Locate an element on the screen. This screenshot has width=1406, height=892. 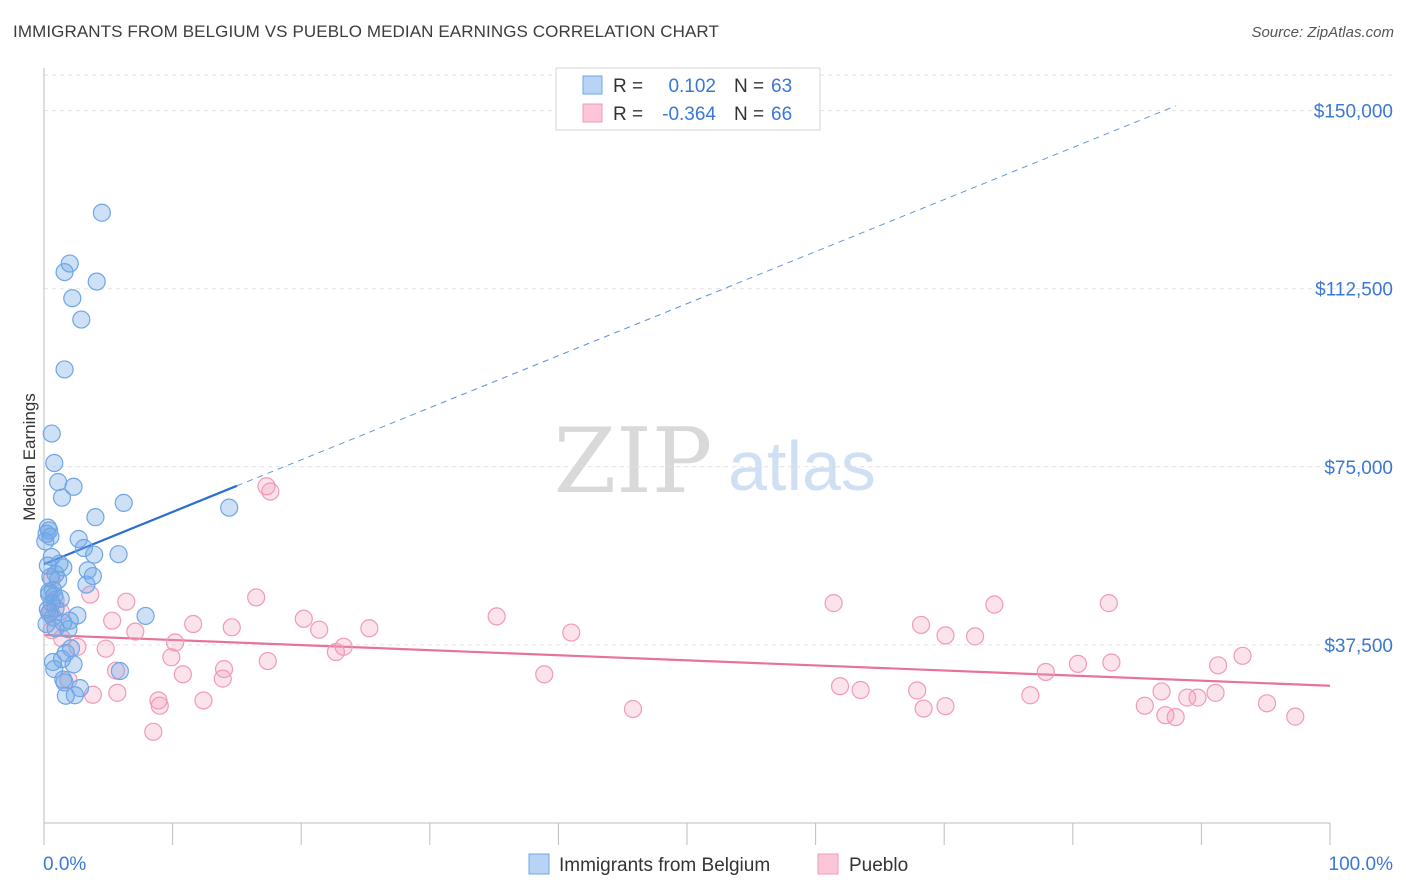
y-tick-label: $37,500 is located at coordinates (1358, 646).